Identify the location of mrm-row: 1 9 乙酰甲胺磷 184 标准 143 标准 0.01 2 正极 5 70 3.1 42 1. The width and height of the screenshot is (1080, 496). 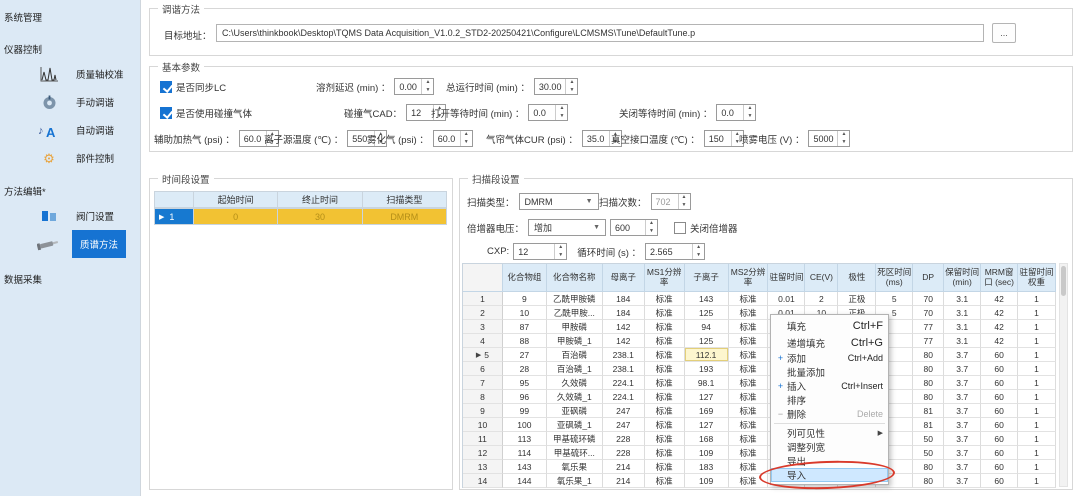
(759, 299).